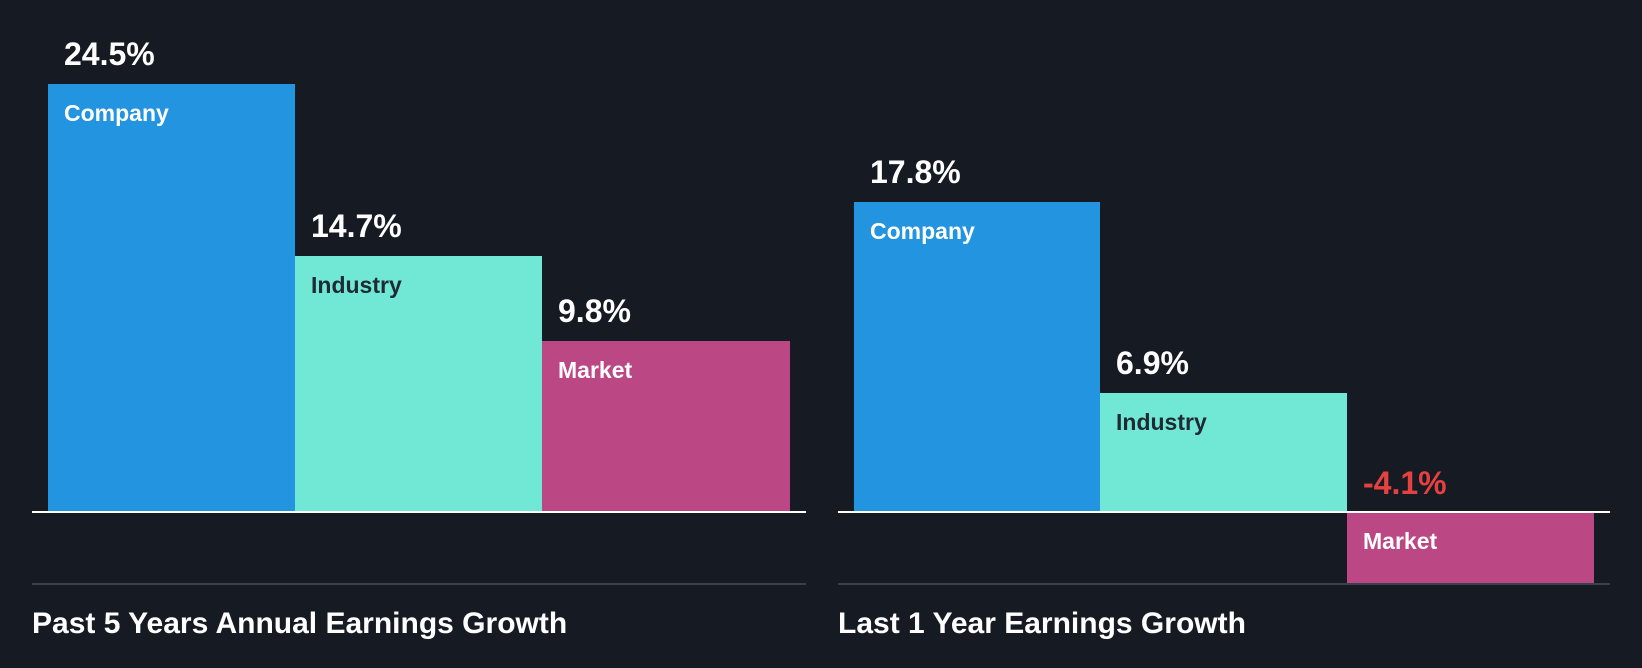 The width and height of the screenshot is (1642, 668). What do you see at coordinates (300, 623) in the screenshot?
I see `chart-title: Past 5 Years Annual Earnings Growth` at bounding box center [300, 623].